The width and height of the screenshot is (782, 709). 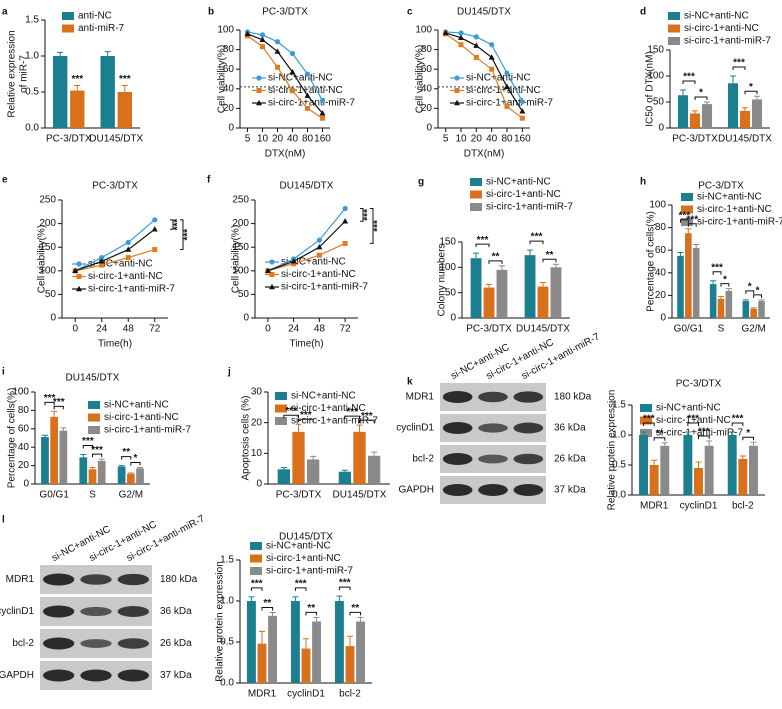 I want to click on y-tick-label: 250, so click(x=47, y=200).